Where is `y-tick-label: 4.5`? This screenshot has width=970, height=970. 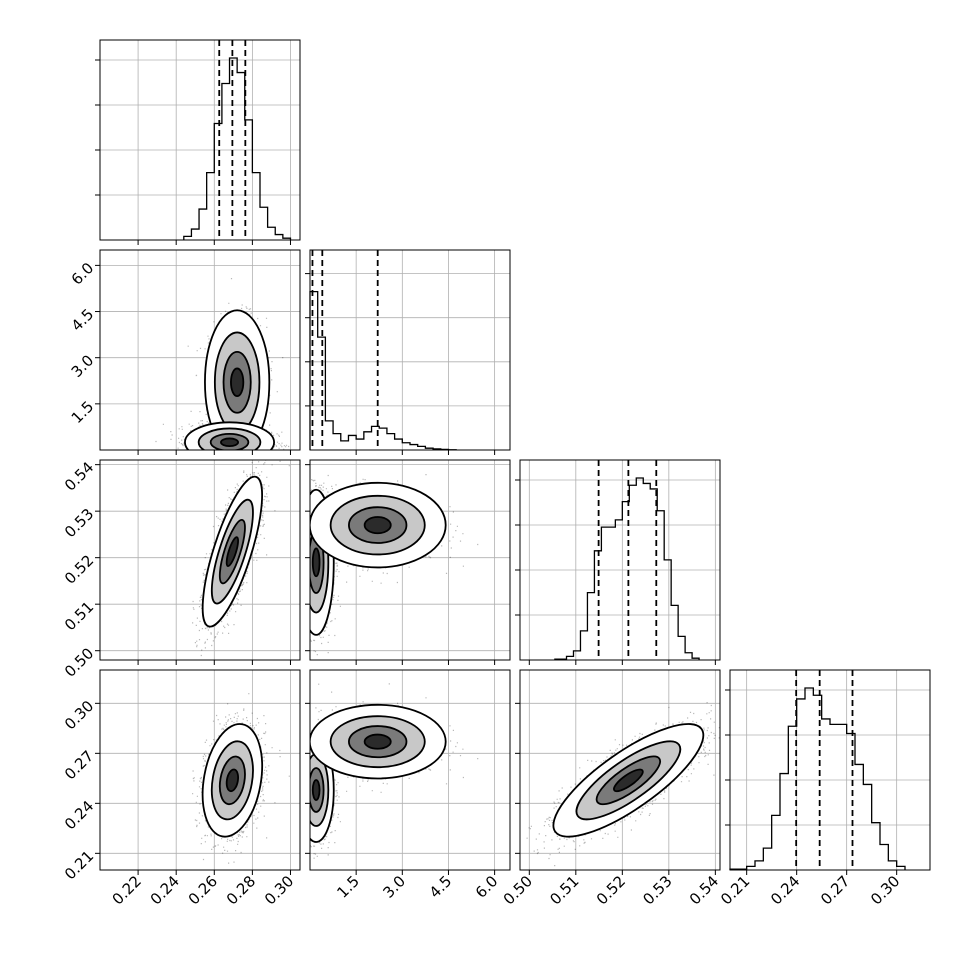 y-tick-label: 4.5 is located at coordinates (83, 320).